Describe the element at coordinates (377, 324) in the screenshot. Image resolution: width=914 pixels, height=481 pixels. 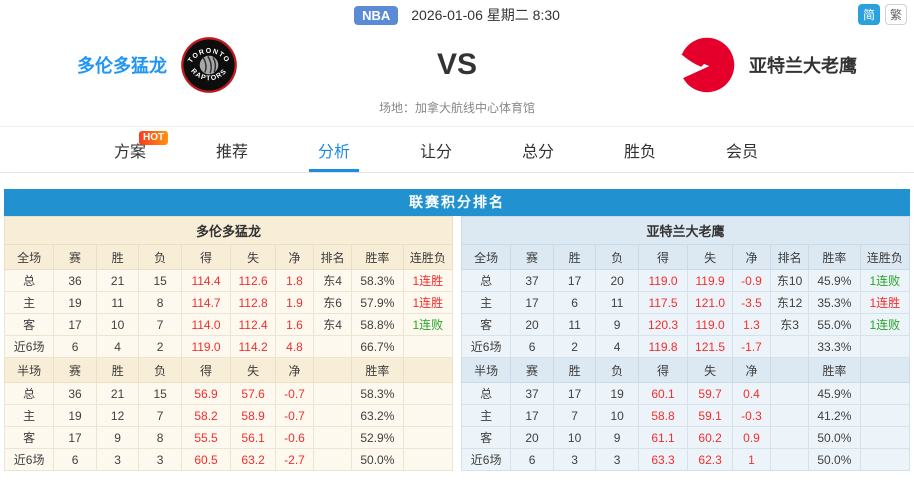
I see `stat-cell: 58.8%` at that location.